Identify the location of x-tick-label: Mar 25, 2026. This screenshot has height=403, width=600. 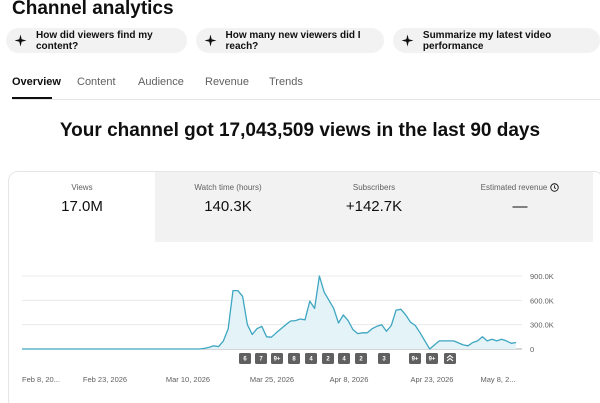
(272, 379).